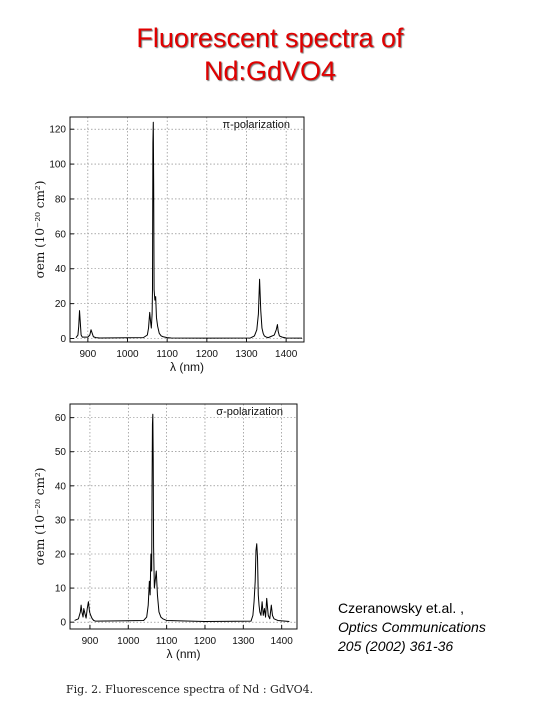 Image resolution: width=540 pixels, height=720 pixels. What do you see at coordinates (249, 412) in the screenshot?
I see `polarization-label: σ-polarization` at bounding box center [249, 412].